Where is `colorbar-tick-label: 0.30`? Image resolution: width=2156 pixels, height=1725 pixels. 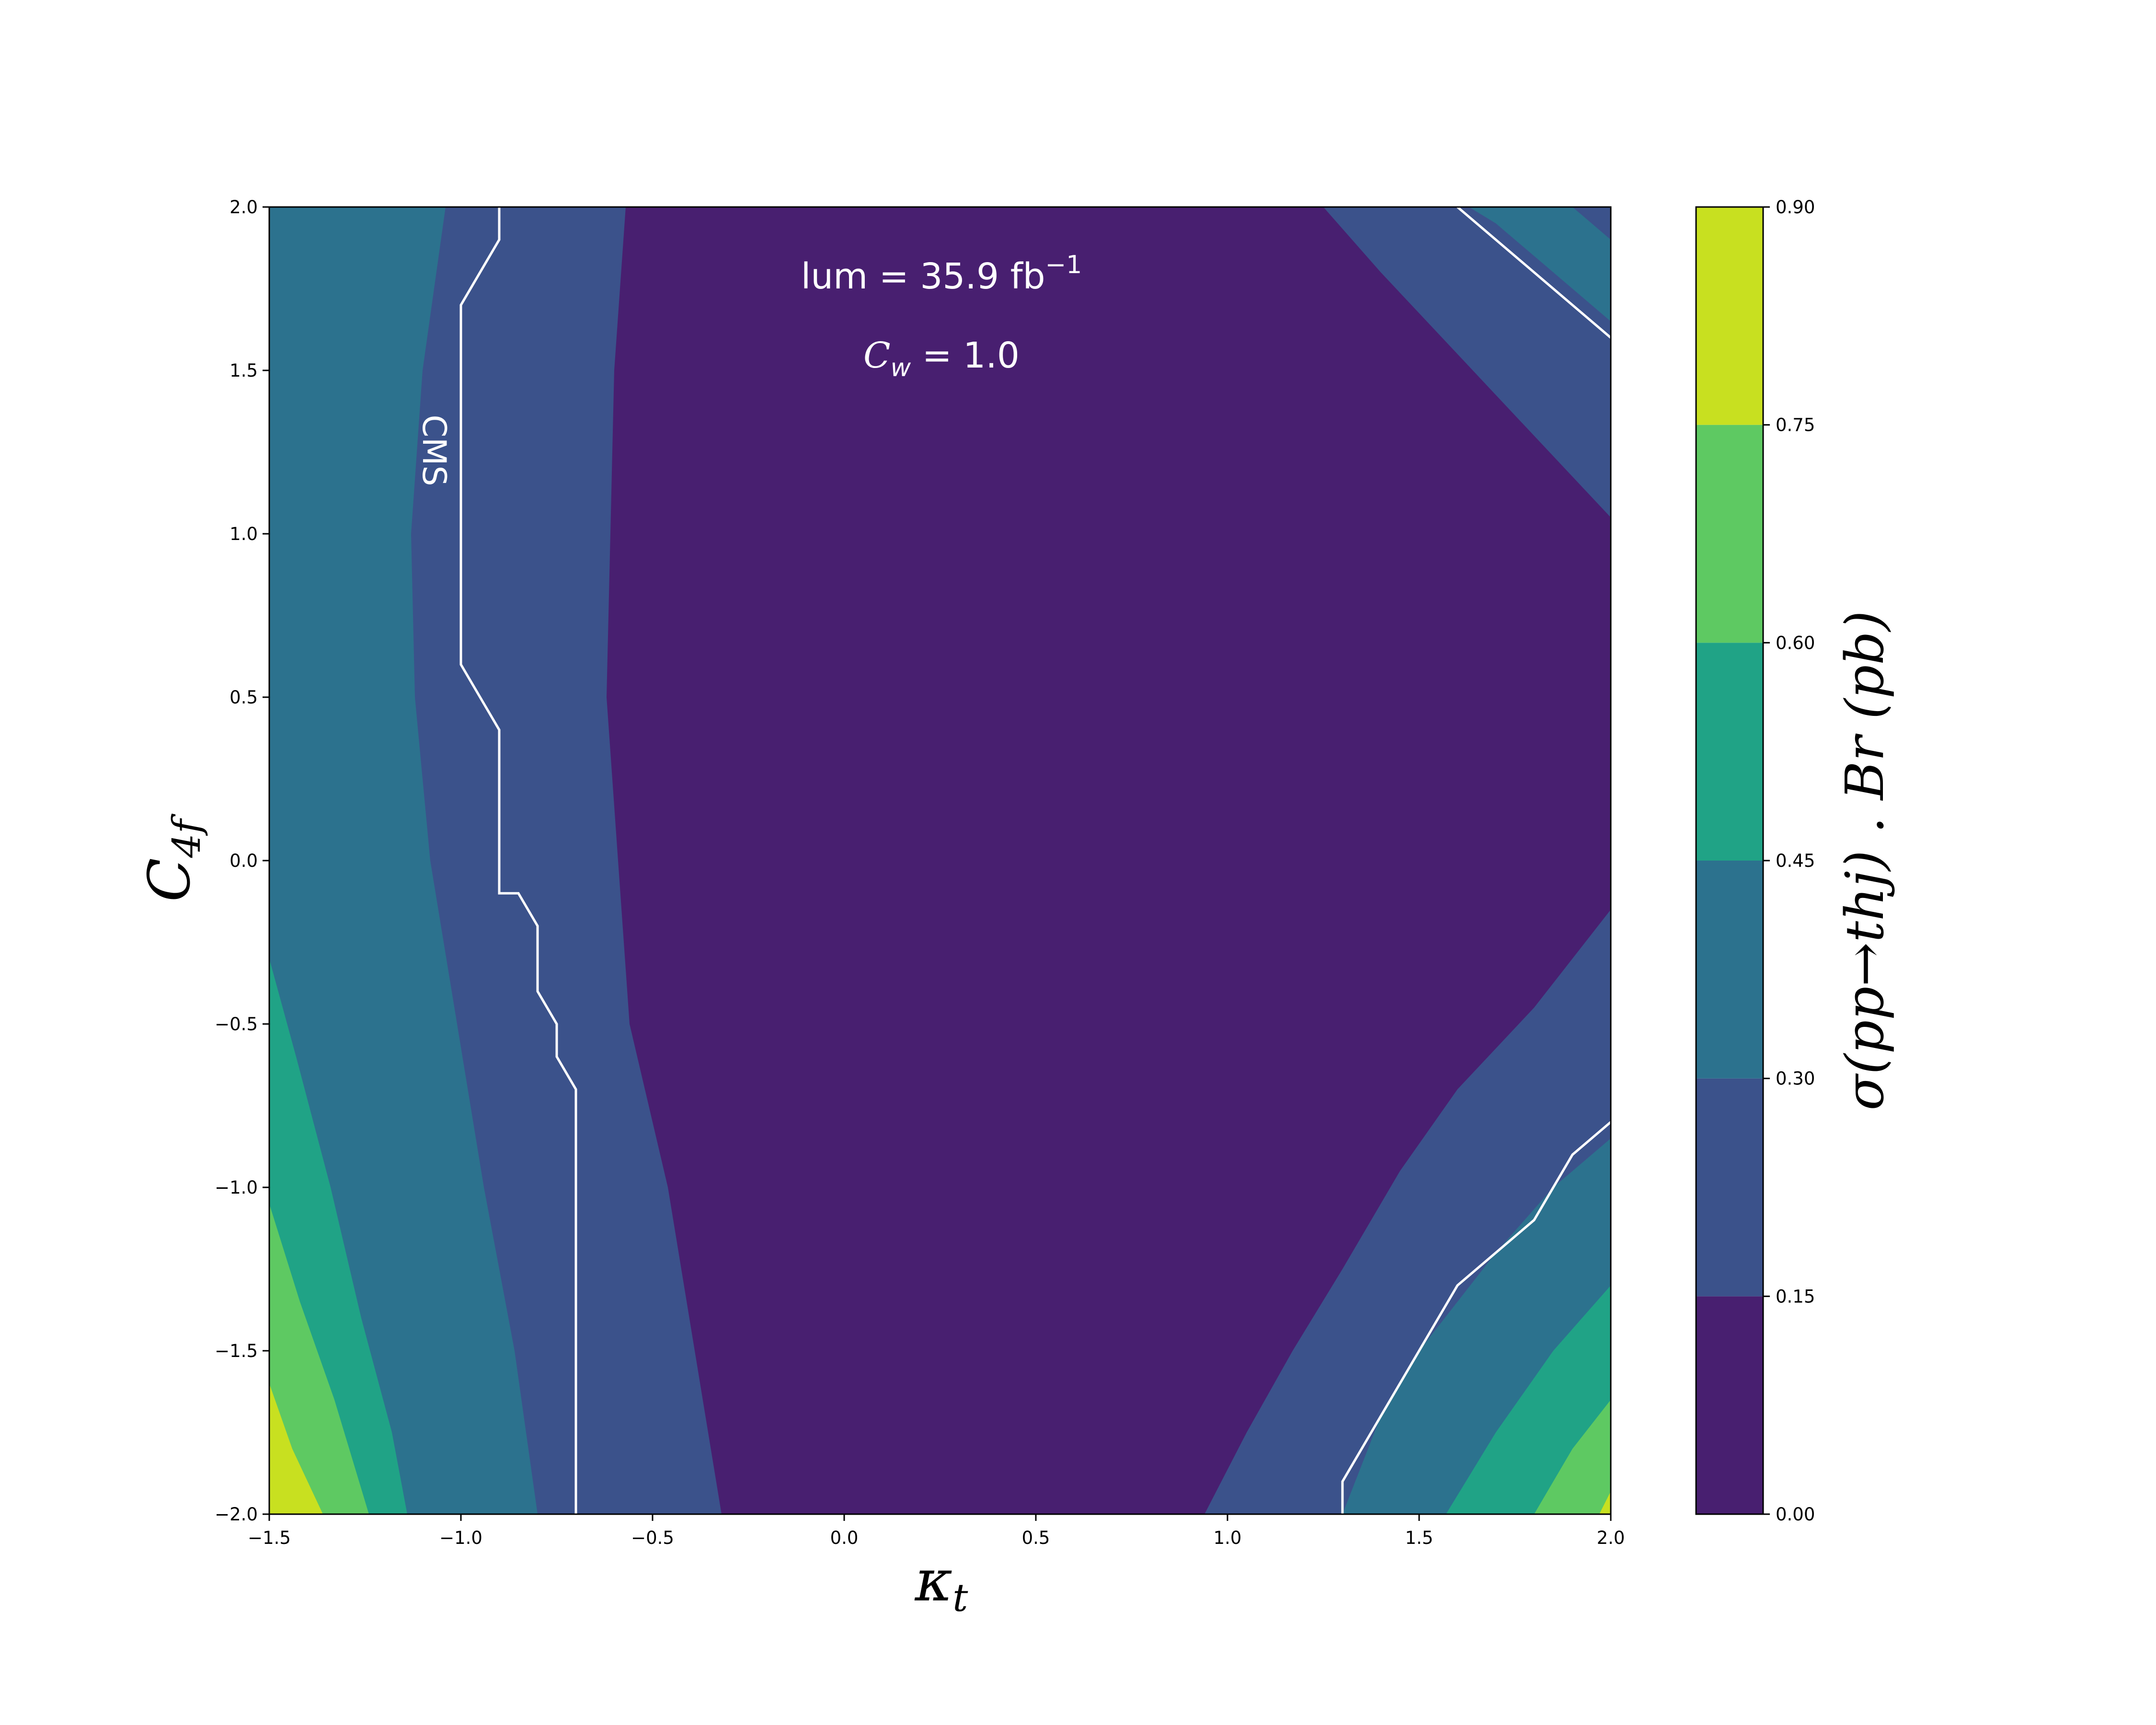
colorbar-tick-label: 0.30 is located at coordinates (1795, 1079).